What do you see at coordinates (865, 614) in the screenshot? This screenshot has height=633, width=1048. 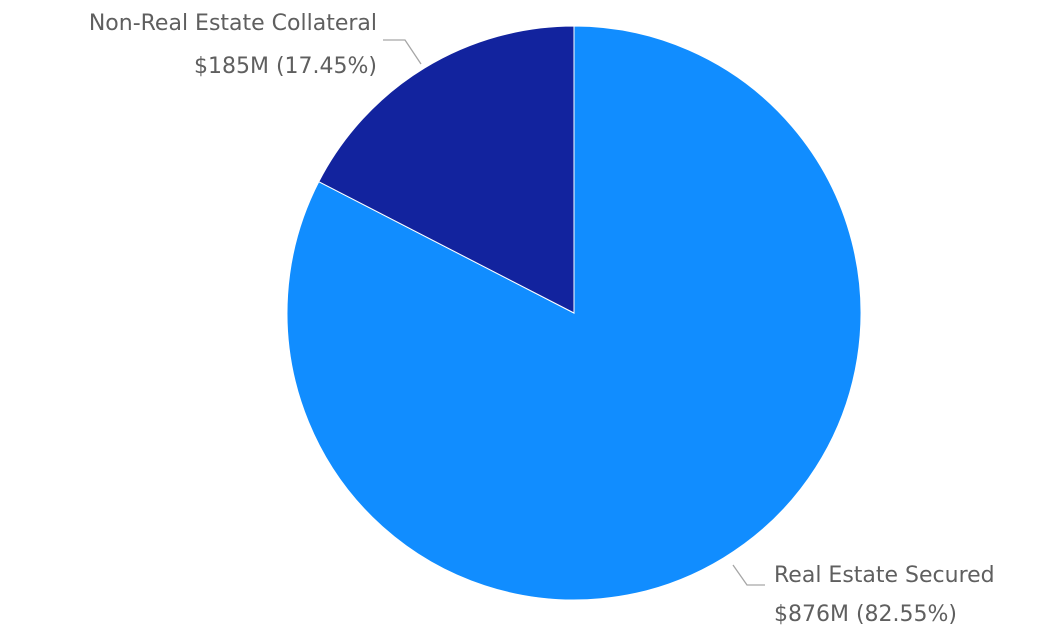 I see `slice-label-real-estate-value: $876M (82.55%)` at bounding box center [865, 614].